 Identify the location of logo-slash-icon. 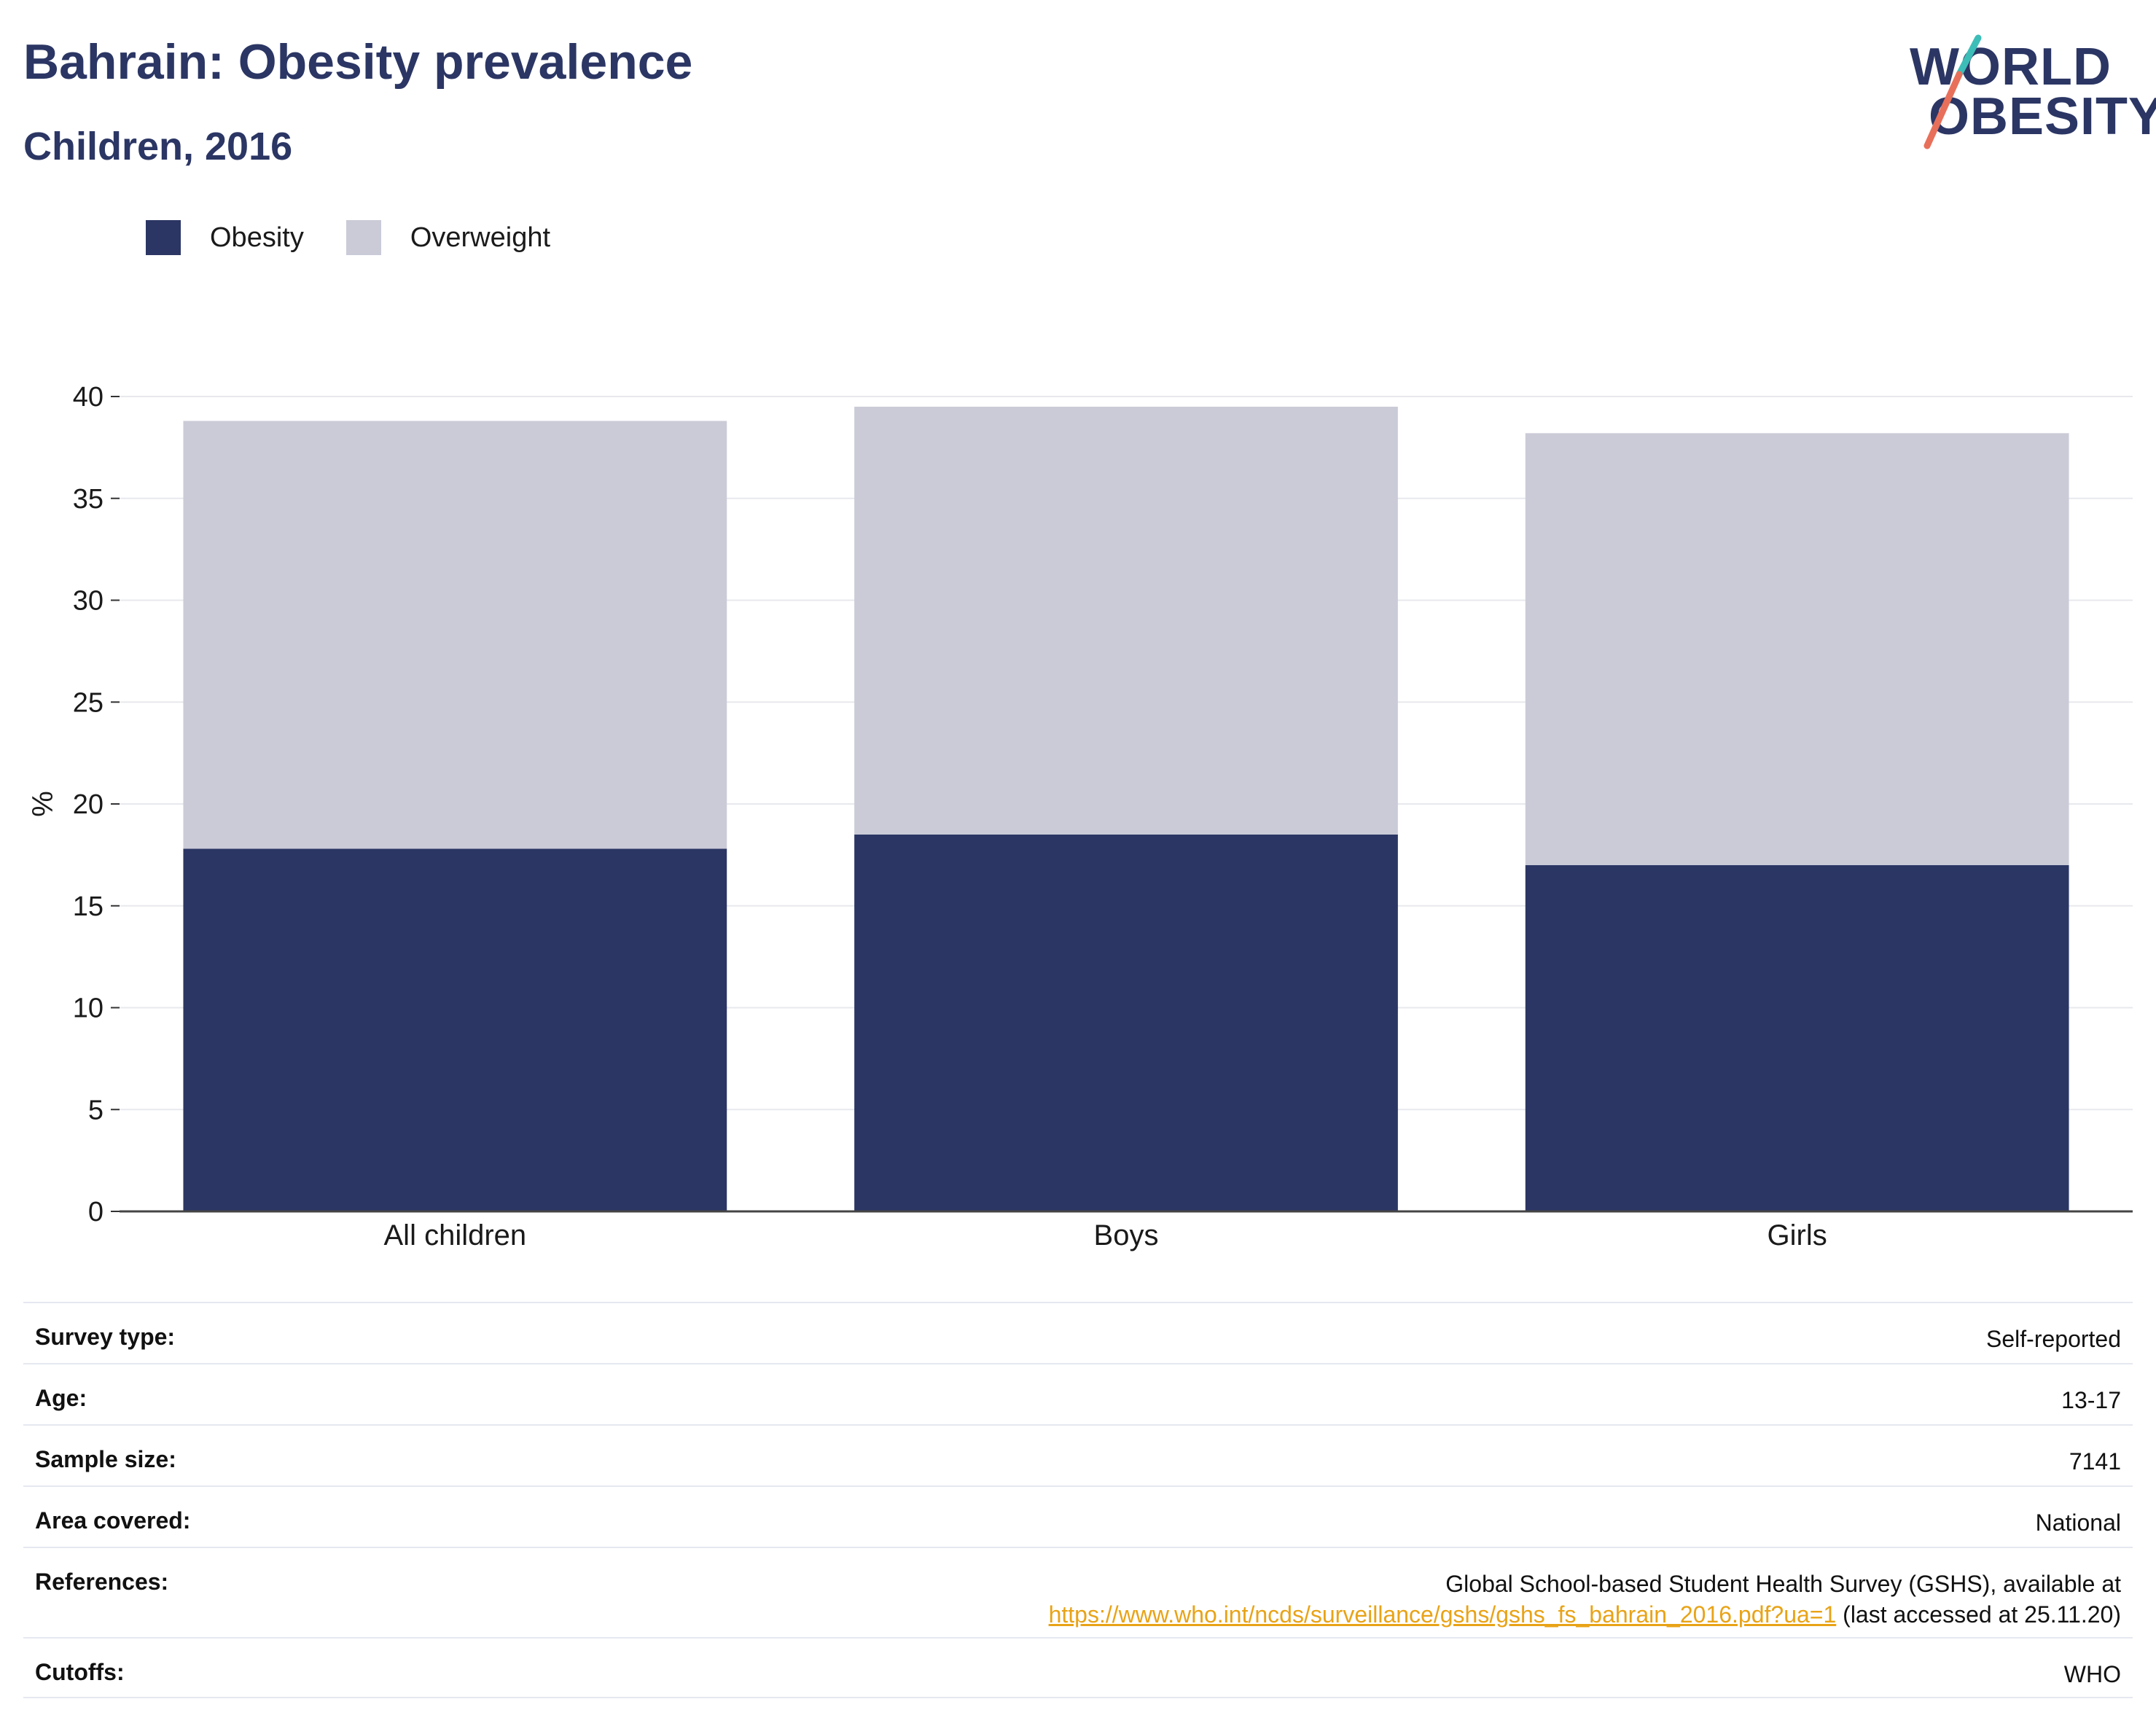
(1953, 92).